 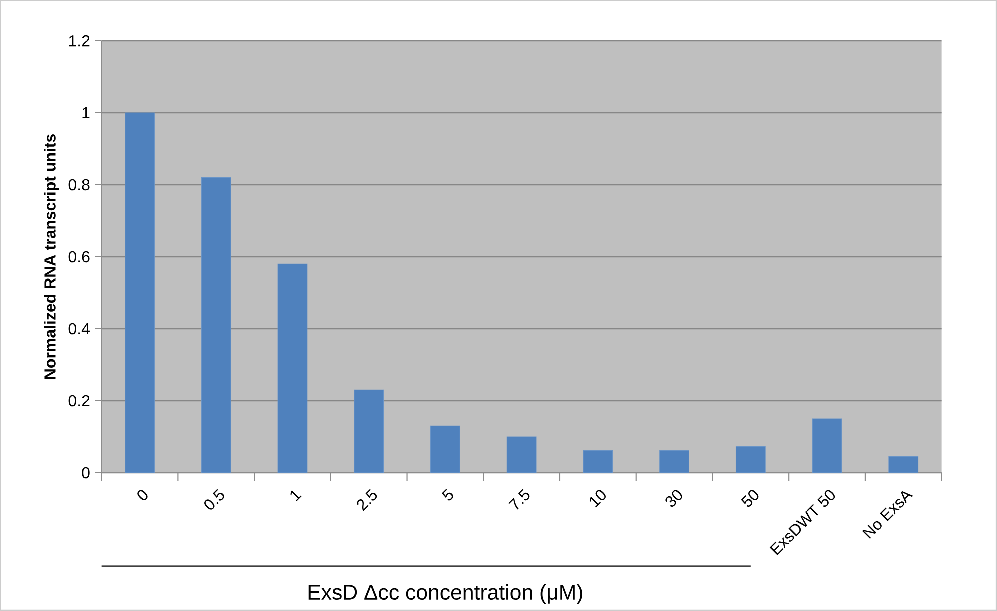 What do you see at coordinates (445, 594) in the screenshot?
I see `x-axis-title: ExsD Δcc concentration (μM)` at bounding box center [445, 594].